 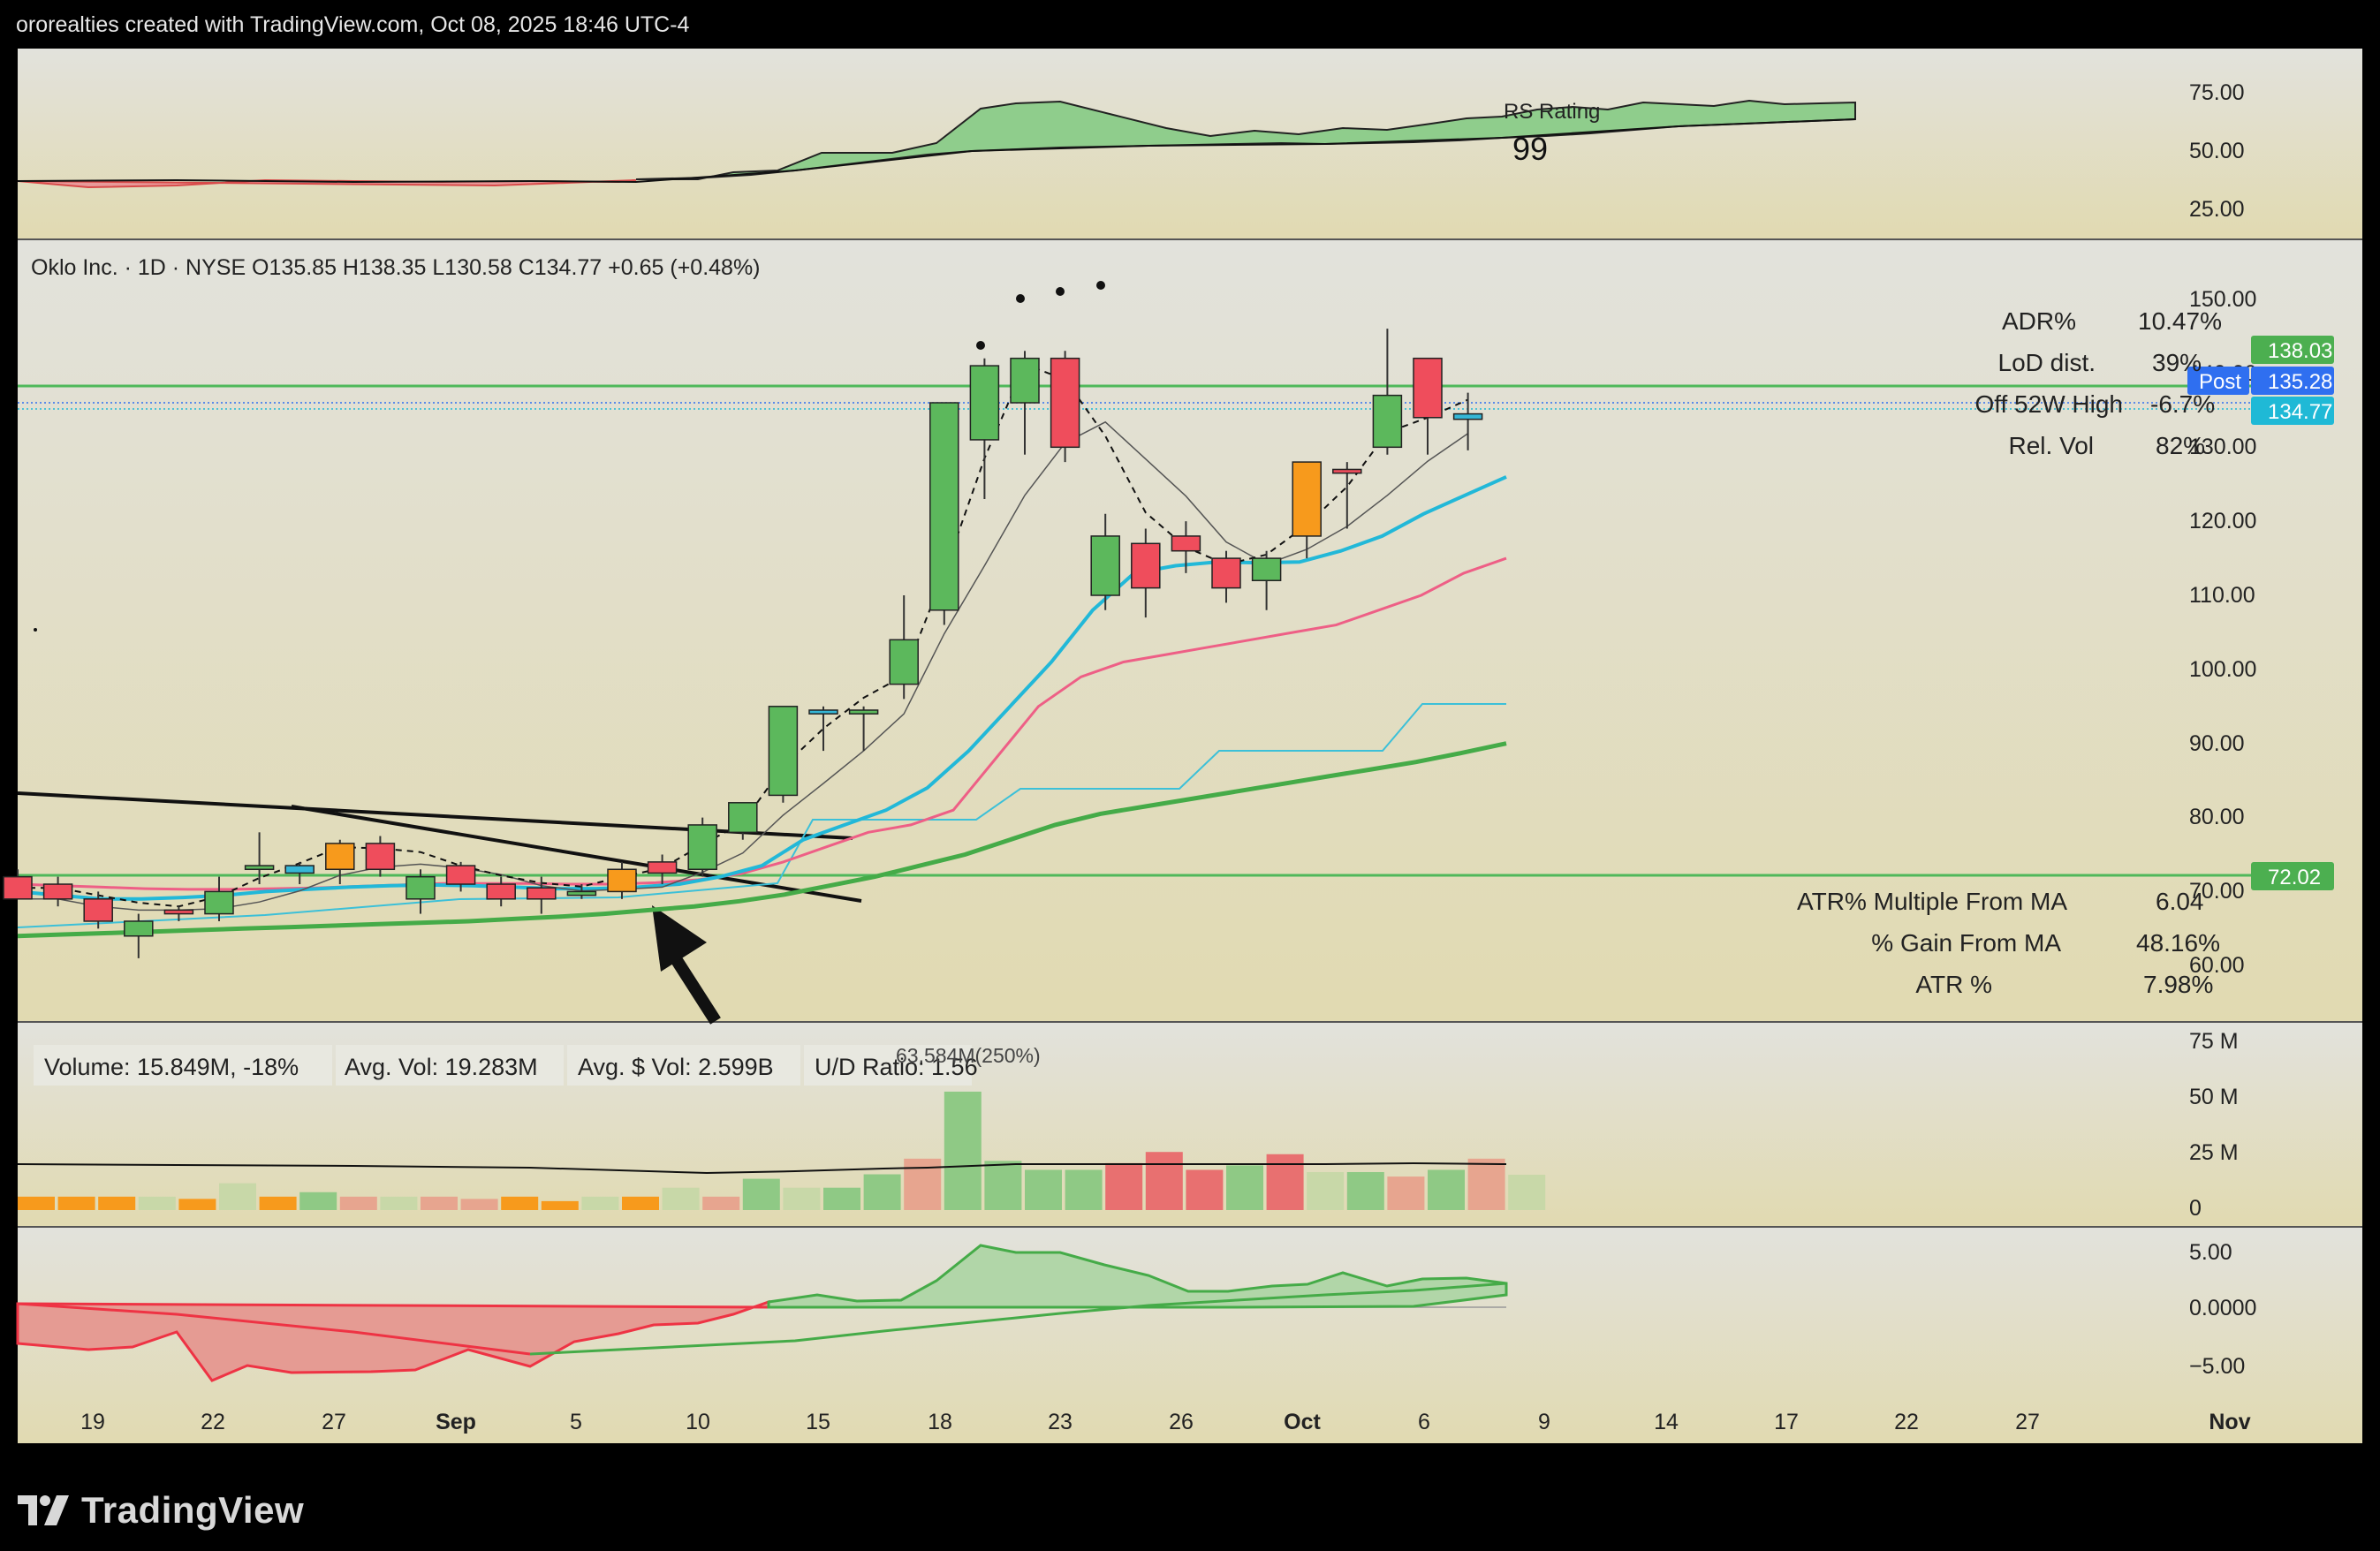 What do you see at coordinates (441, 1067) in the screenshot?
I see `avg-vol-box: Avg. Vol: 19.283M` at bounding box center [441, 1067].